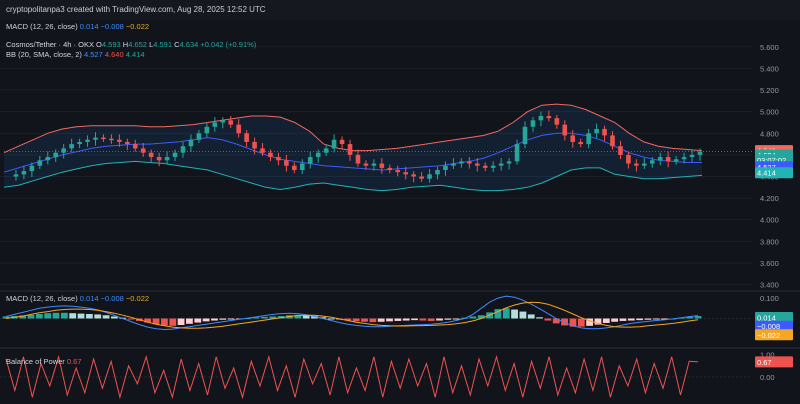  I want to click on bb-upper-line, so click(353, 128).